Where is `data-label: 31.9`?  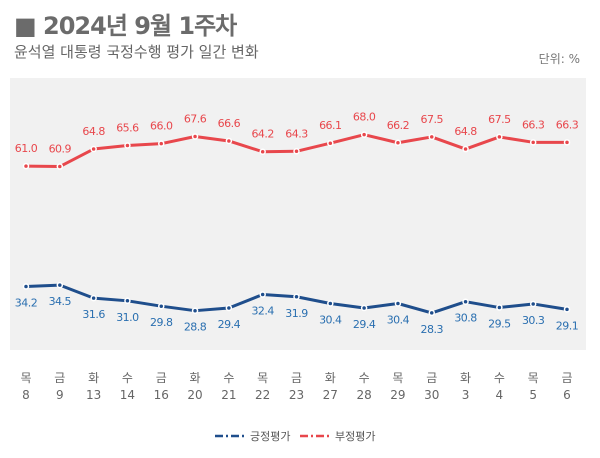 data-label: 31.9 is located at coordinates (296, 313).